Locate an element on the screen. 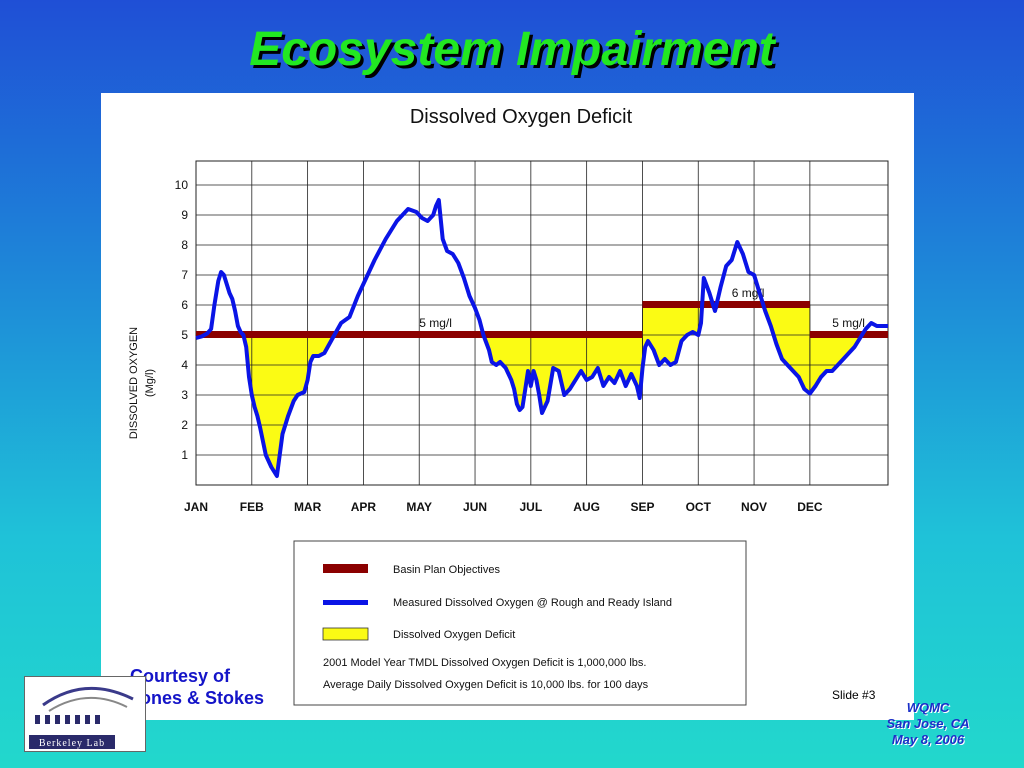  footer-location: San Jose, CA is located at coordinates (928, 723).